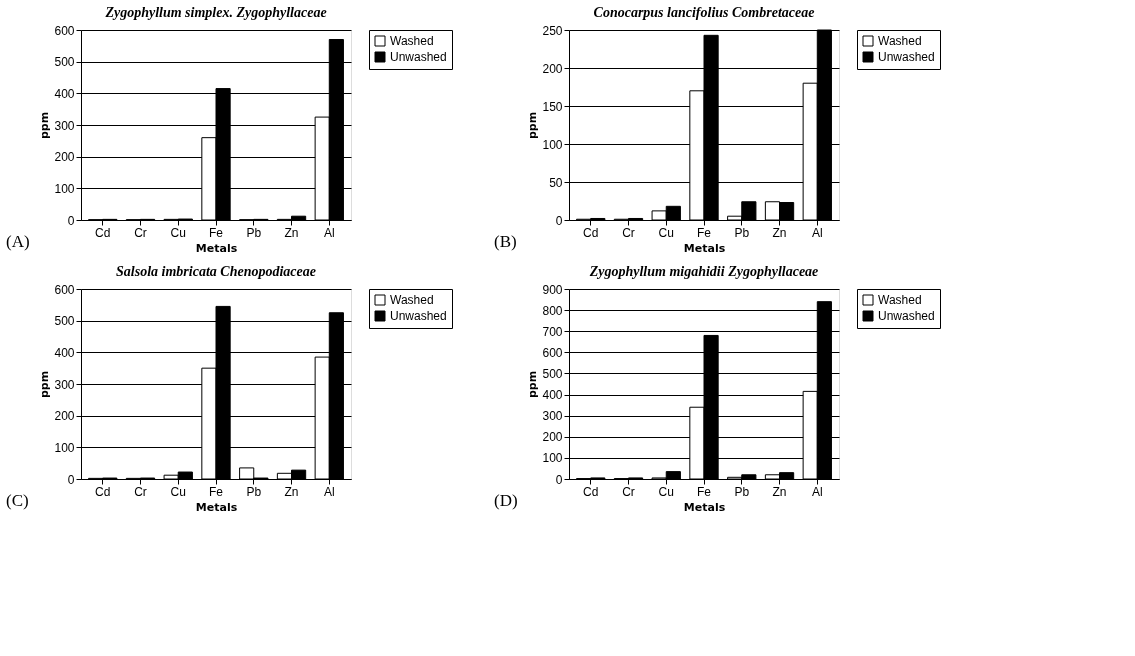 The height and width of the screenshot is (656, 1135). What do you see at coordinates (704, 12) in the screenshot?
I see `chart-title: Conocarpus lancifolius Combretaceae` at bounding box center [704, 12].